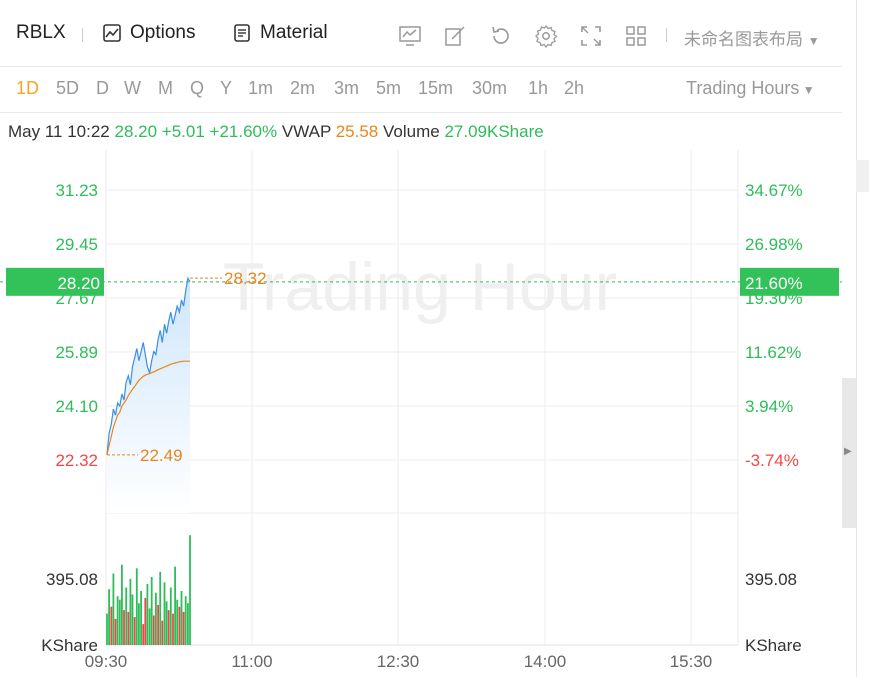 Image resolution: width=869 pixels, height=677 pixels. Describe the element at coordinates (591, 36) in the screenshot. I see `fullscreen-icon` at that location.